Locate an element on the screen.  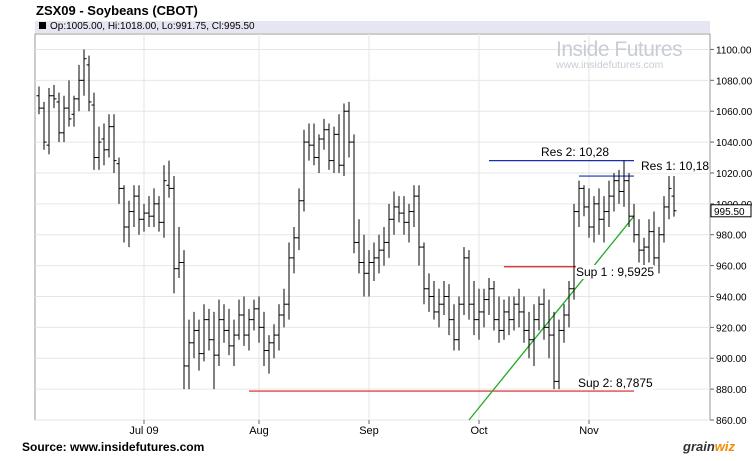
y-tick-label: 920.00 is located at coordinates (731, 328).